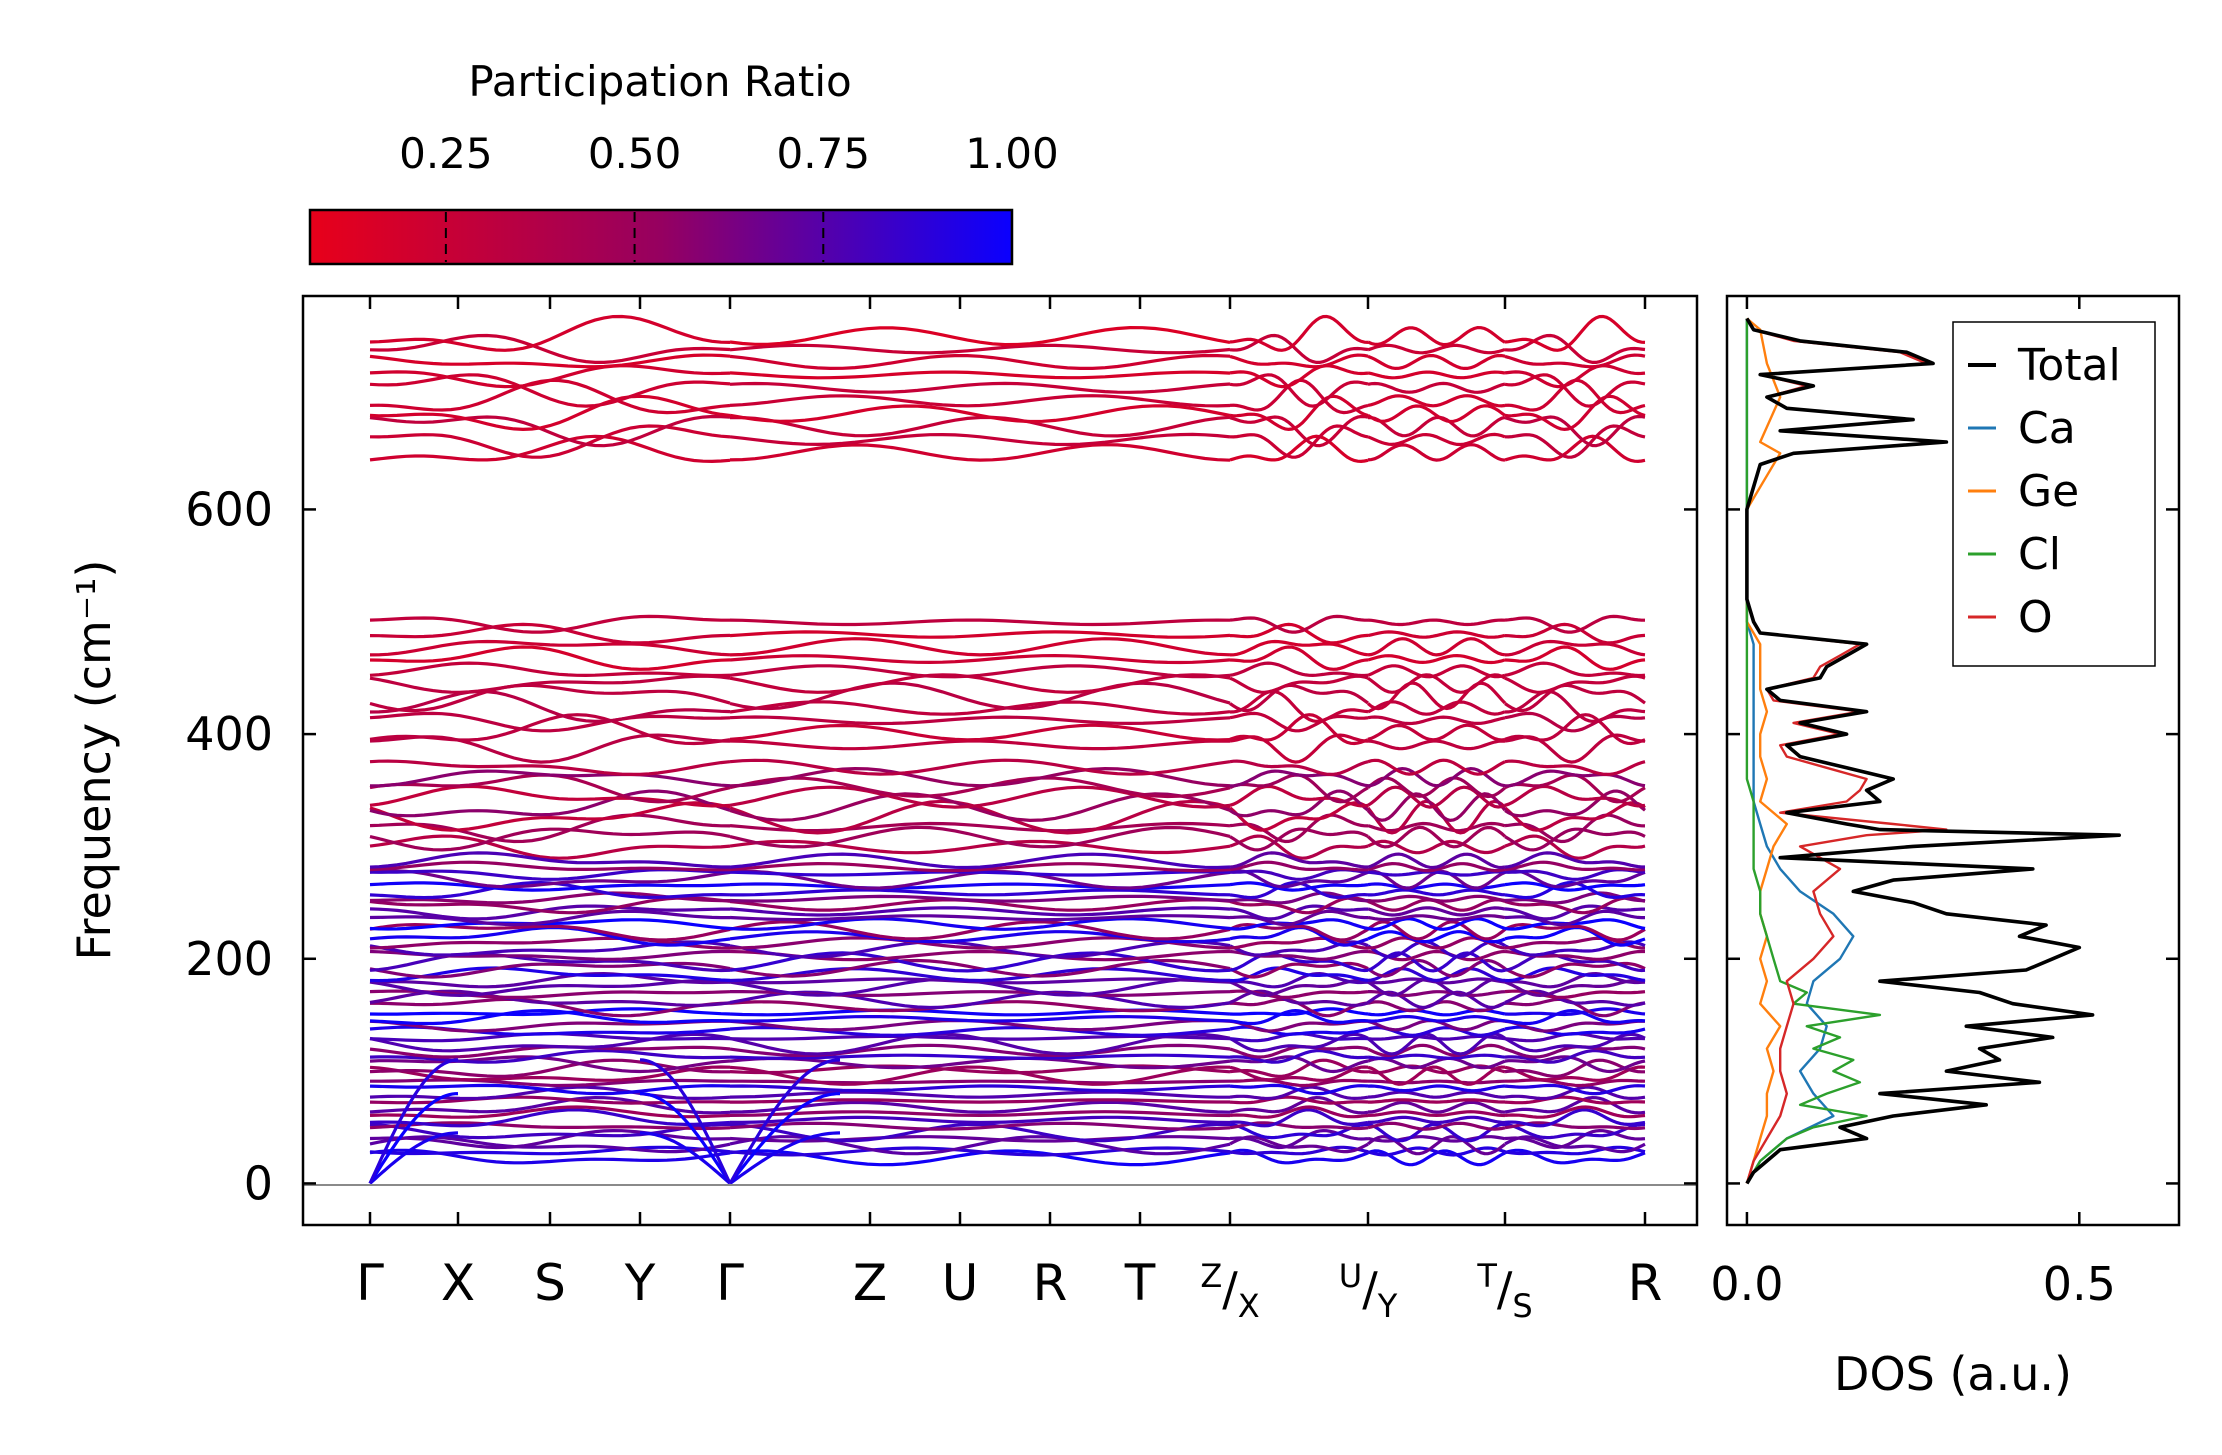  Describe the element at coordinates (1368, 1291) in the screenshot. I see `x-tick-label: U/Y` at that location.